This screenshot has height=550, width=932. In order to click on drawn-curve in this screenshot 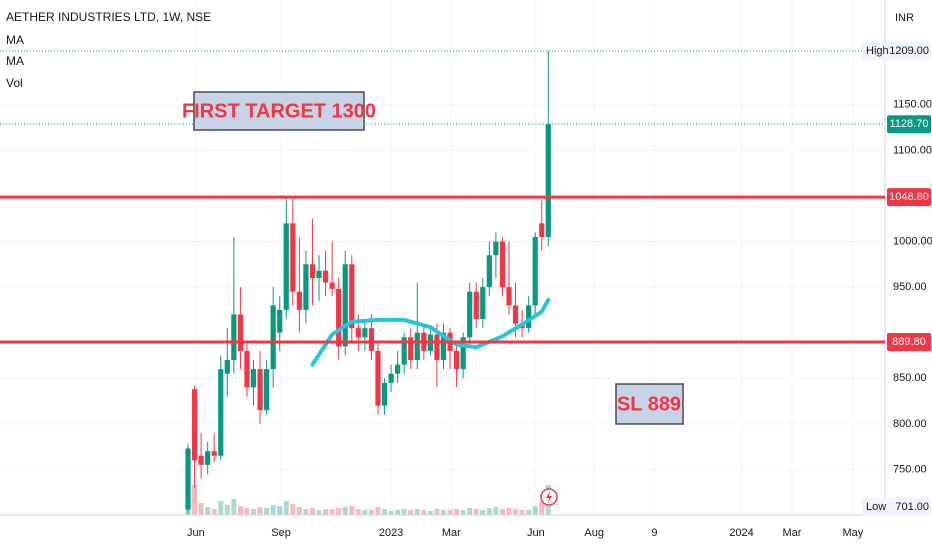, I will do `click(430, 332)`.